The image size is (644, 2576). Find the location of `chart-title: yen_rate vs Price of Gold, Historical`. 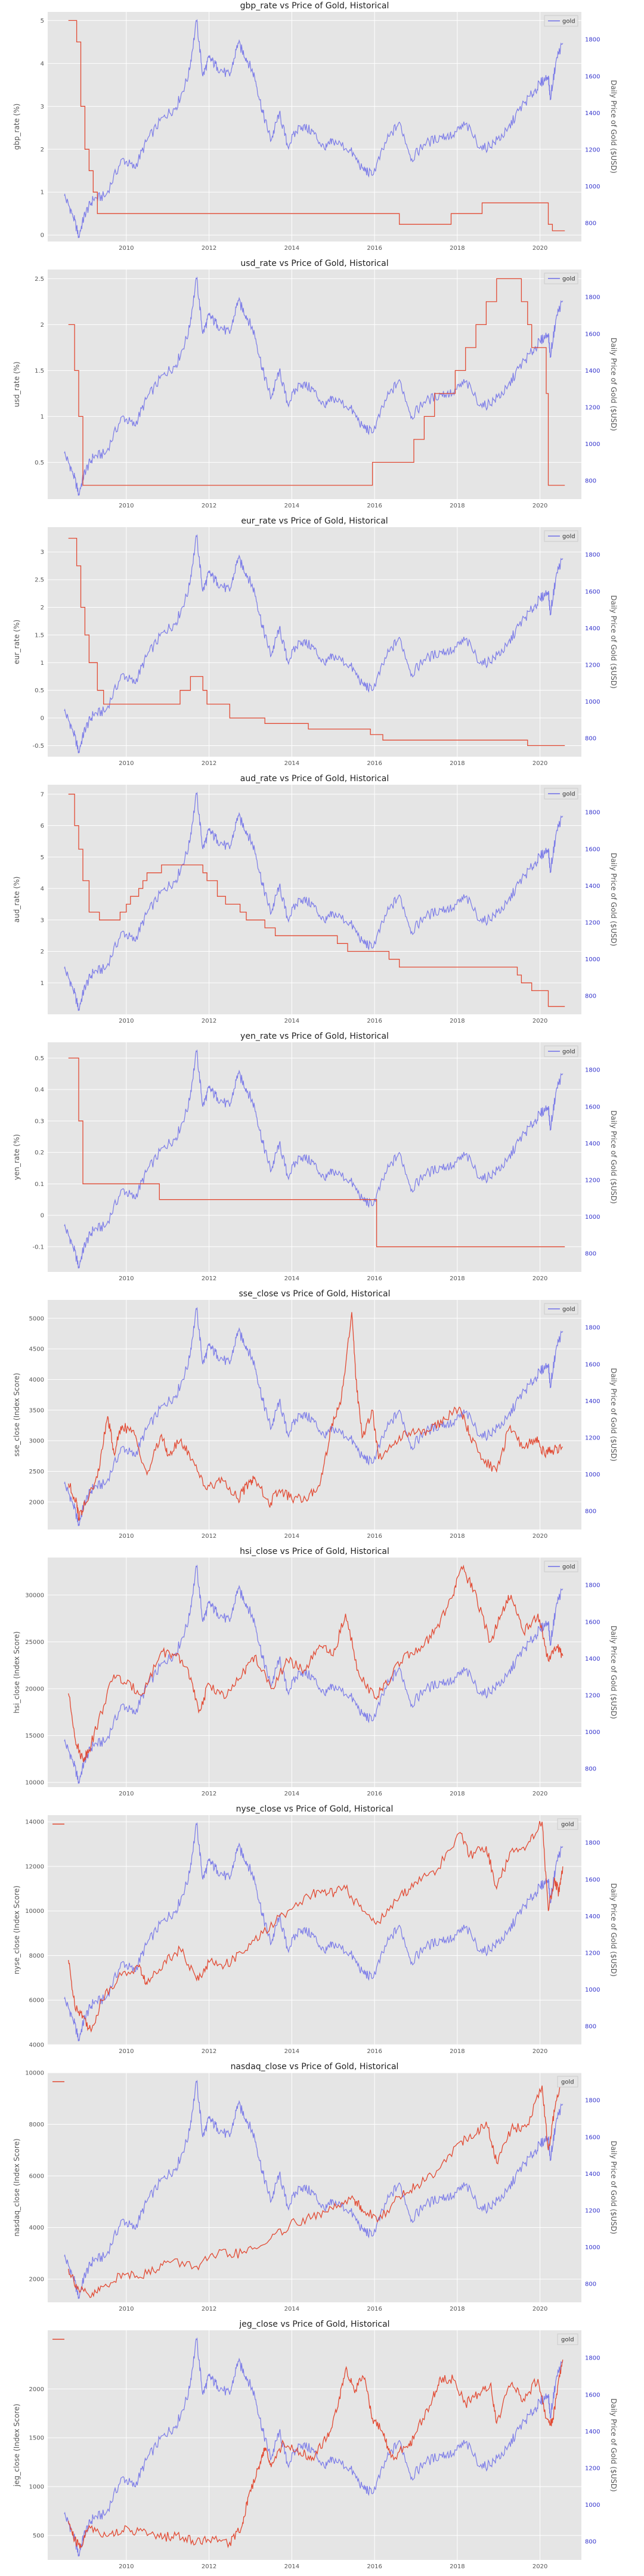

chart-title: yen_rate vs Price of Gold, Historical is located at coordinates (315, 1036).